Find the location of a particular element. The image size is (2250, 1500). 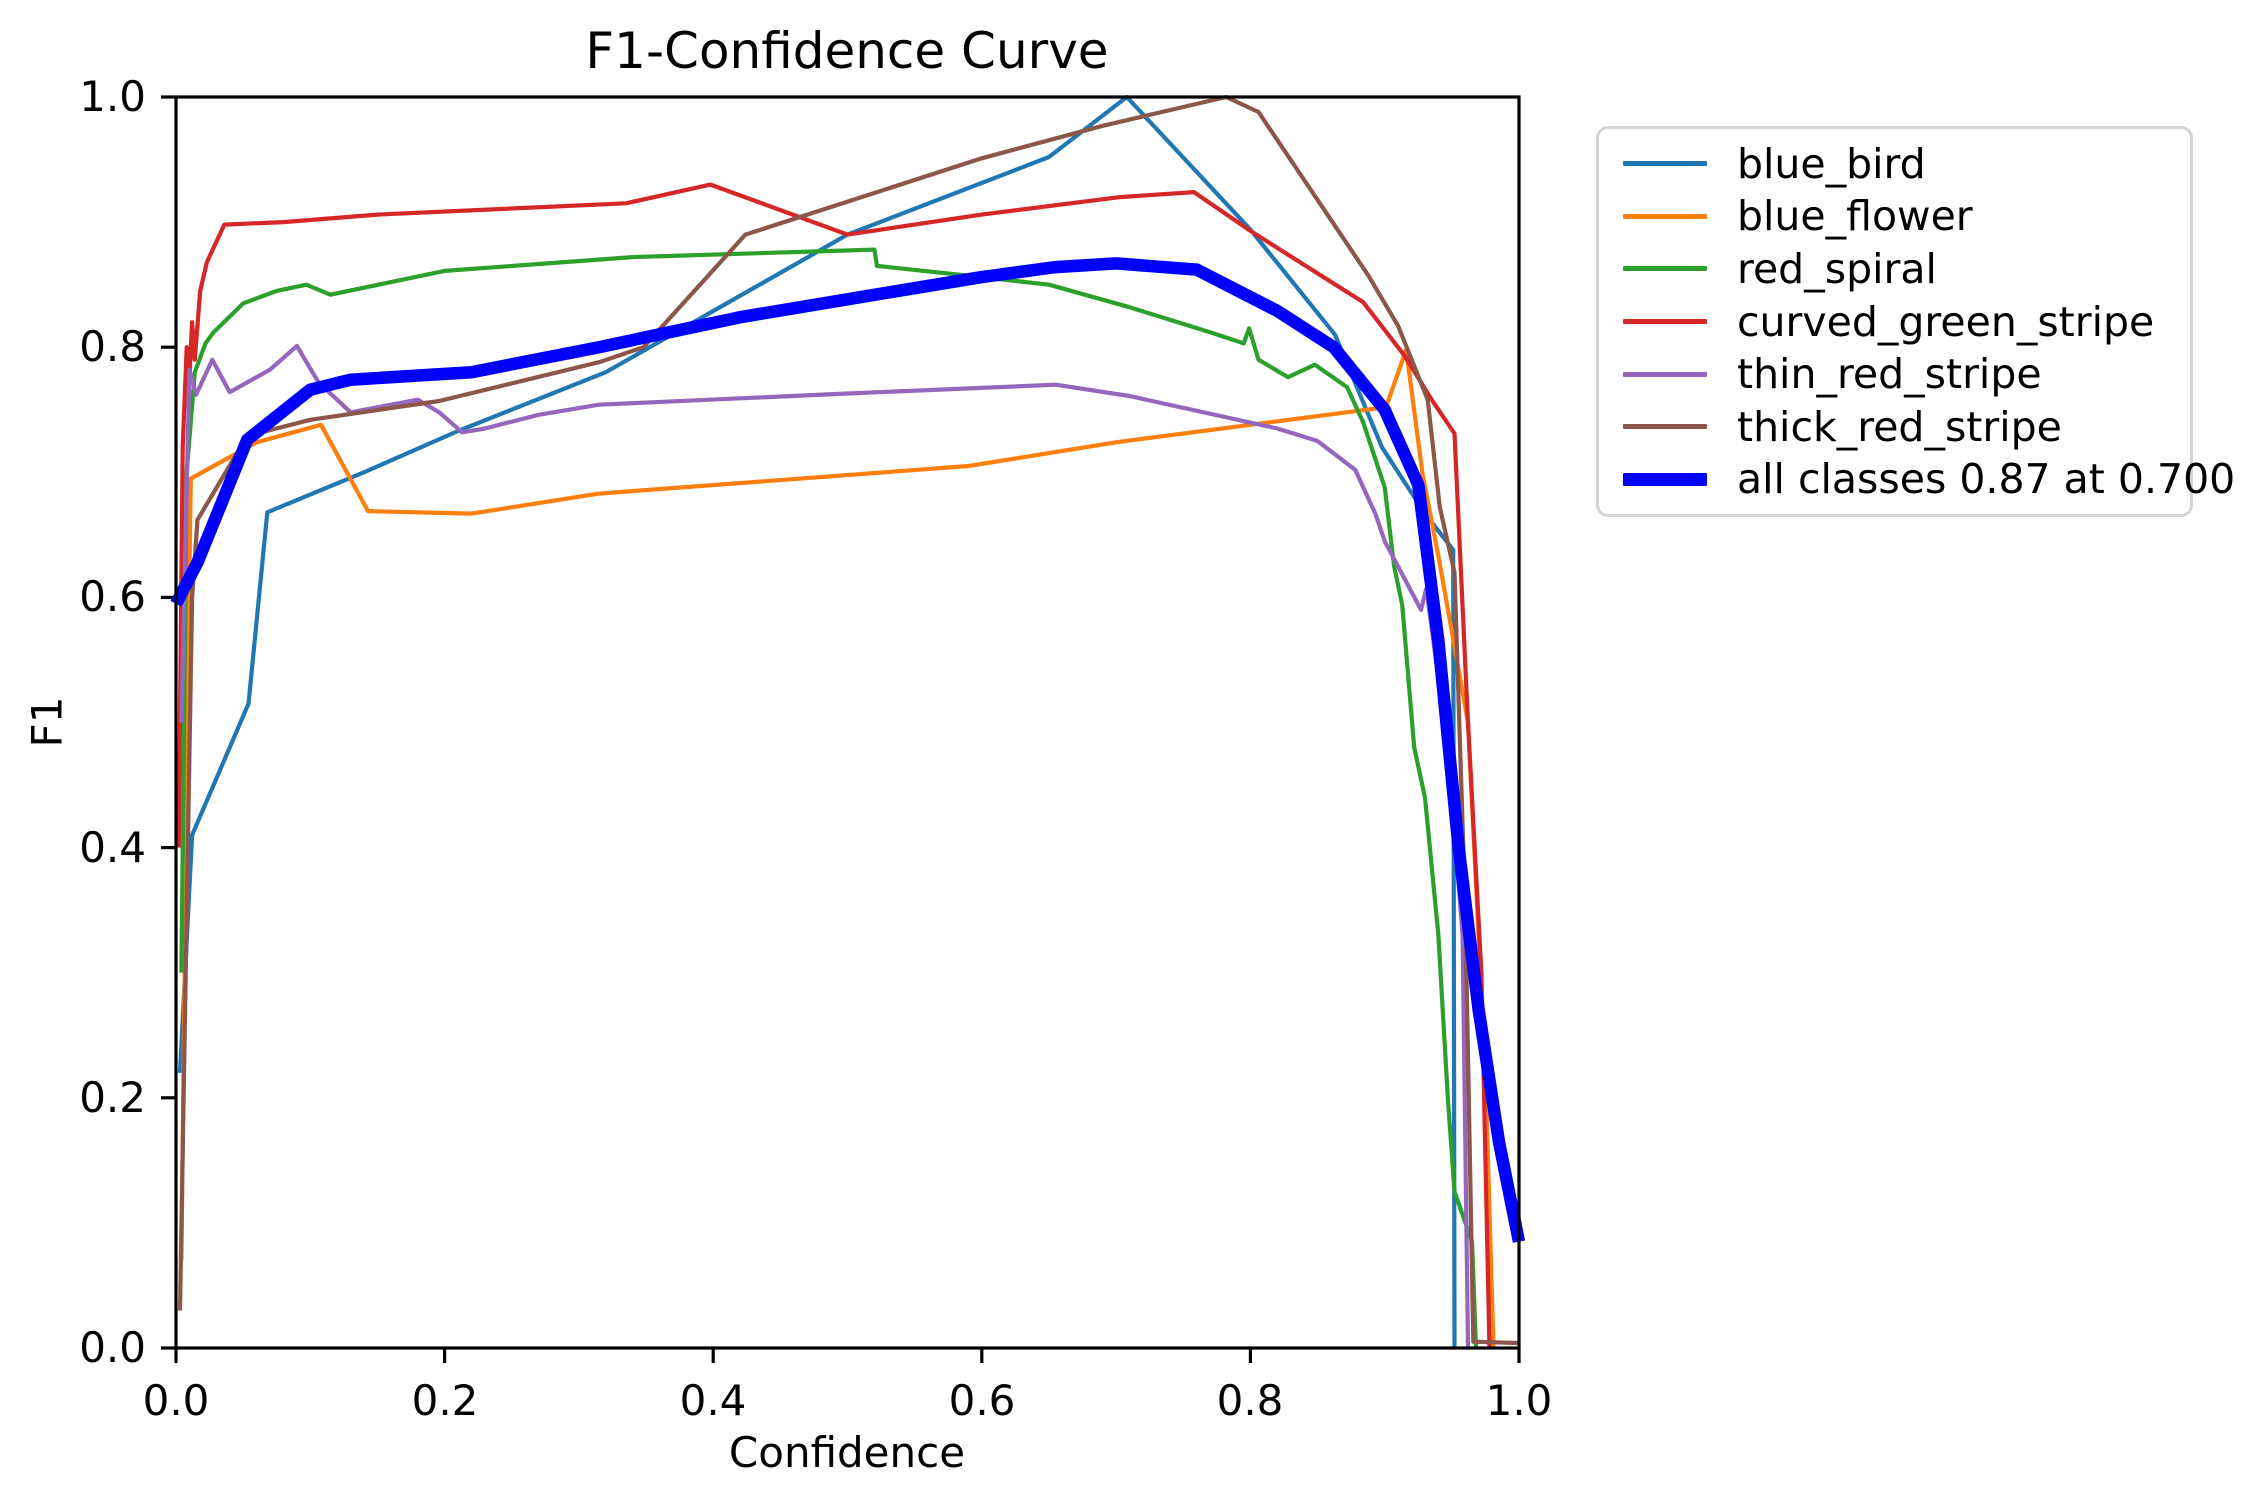

x-axis-label: Confidence is located at coordinates (847, 1452).